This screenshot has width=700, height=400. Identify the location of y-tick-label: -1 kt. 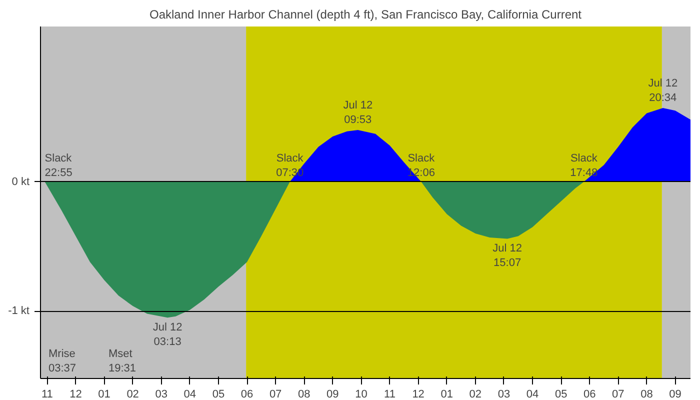
(19, 311).